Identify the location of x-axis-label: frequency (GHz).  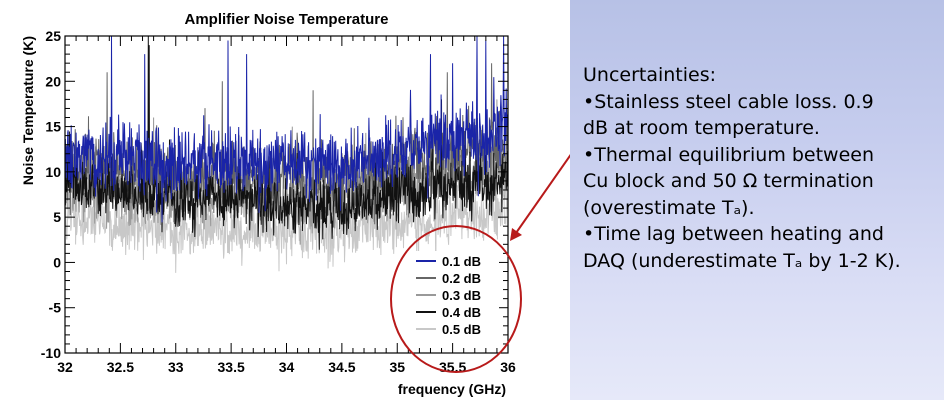
(452, 389).